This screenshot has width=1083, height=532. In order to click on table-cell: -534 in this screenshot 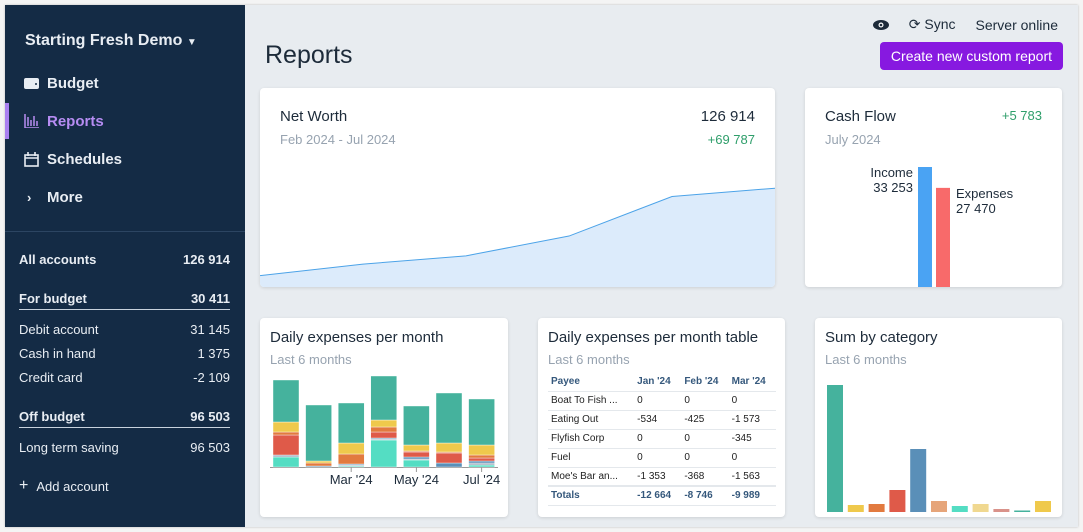, I will do `click(658, 420)`.